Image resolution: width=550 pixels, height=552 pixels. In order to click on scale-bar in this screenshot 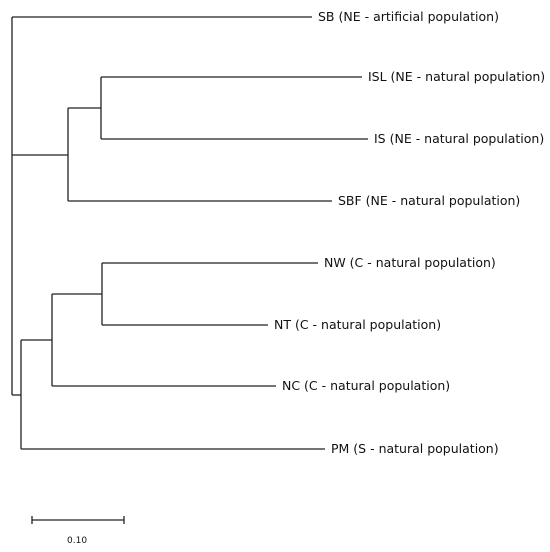, I will do `click(78, 520)`.